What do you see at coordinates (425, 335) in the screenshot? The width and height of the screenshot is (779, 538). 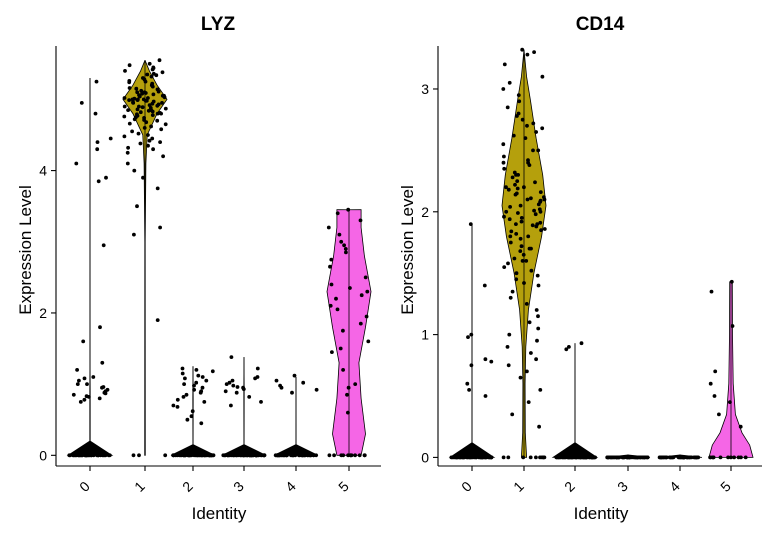 I see `cd14-y-tick-label: 1` at bounding box center [425, 335].